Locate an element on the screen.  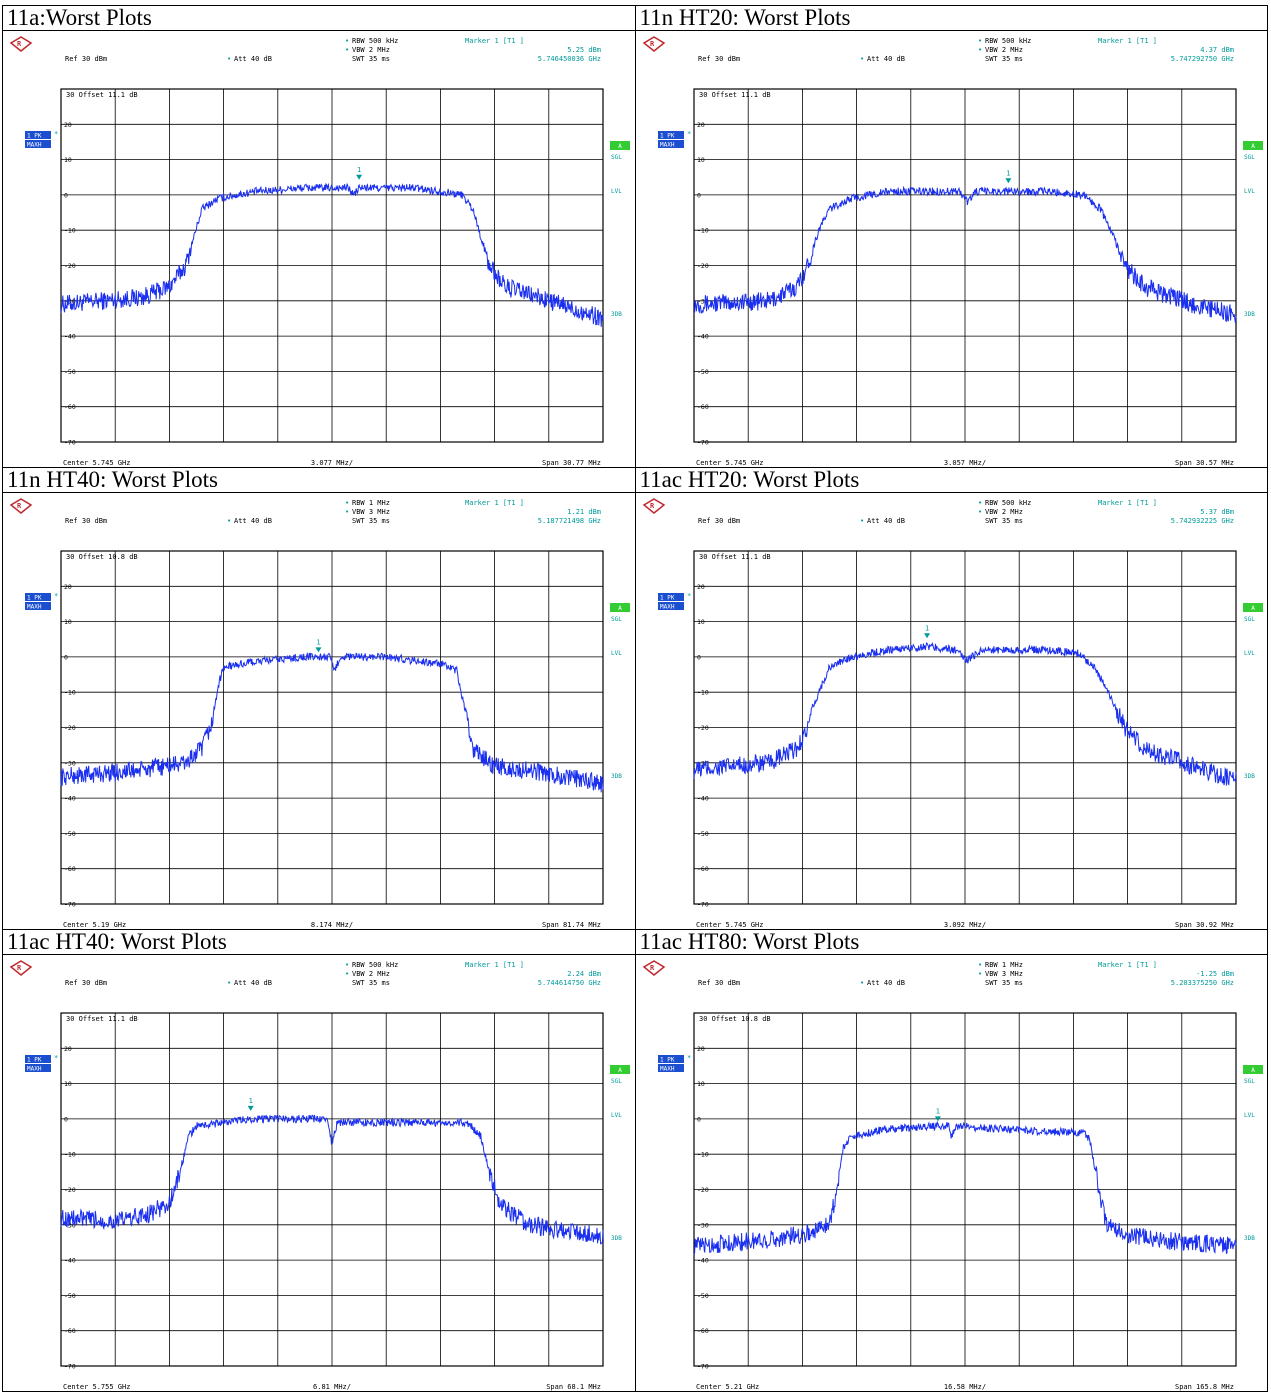
trace-mode-label: MAXH is located at coordinates (34, 607).